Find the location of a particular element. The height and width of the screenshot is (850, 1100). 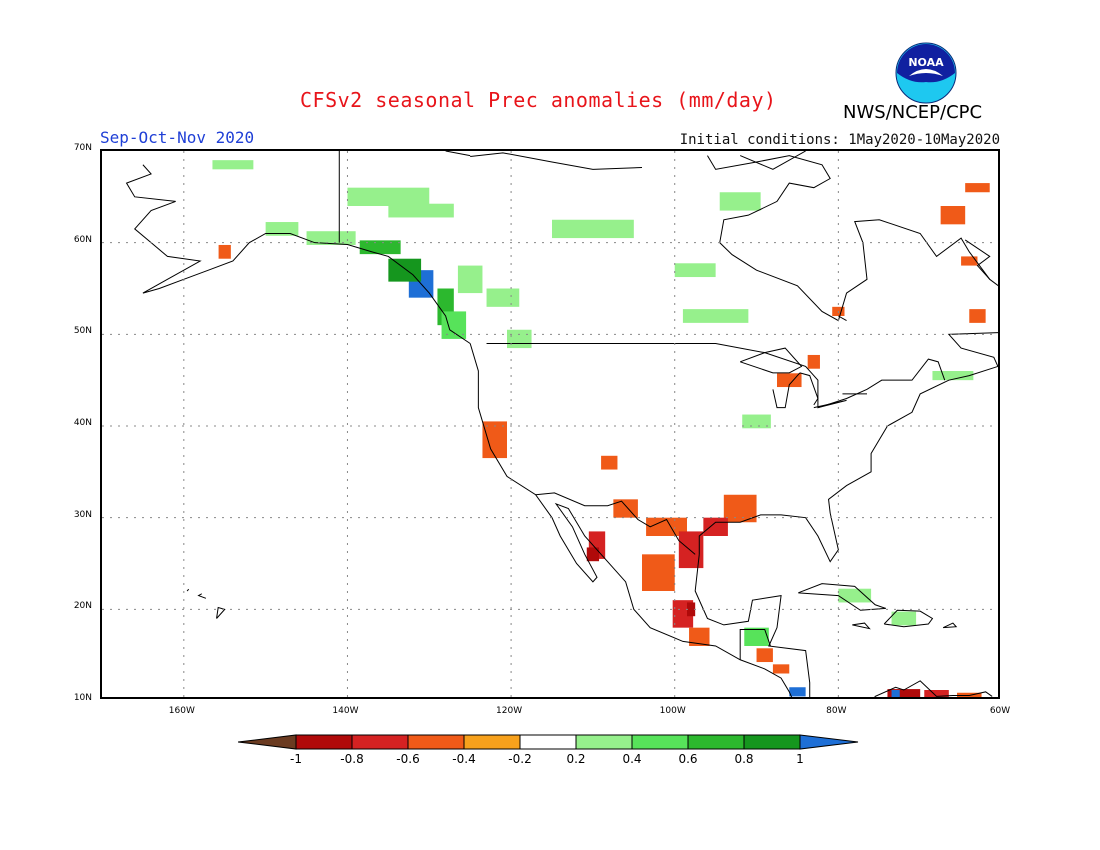

colorbar is located at coordinates (548, 742).